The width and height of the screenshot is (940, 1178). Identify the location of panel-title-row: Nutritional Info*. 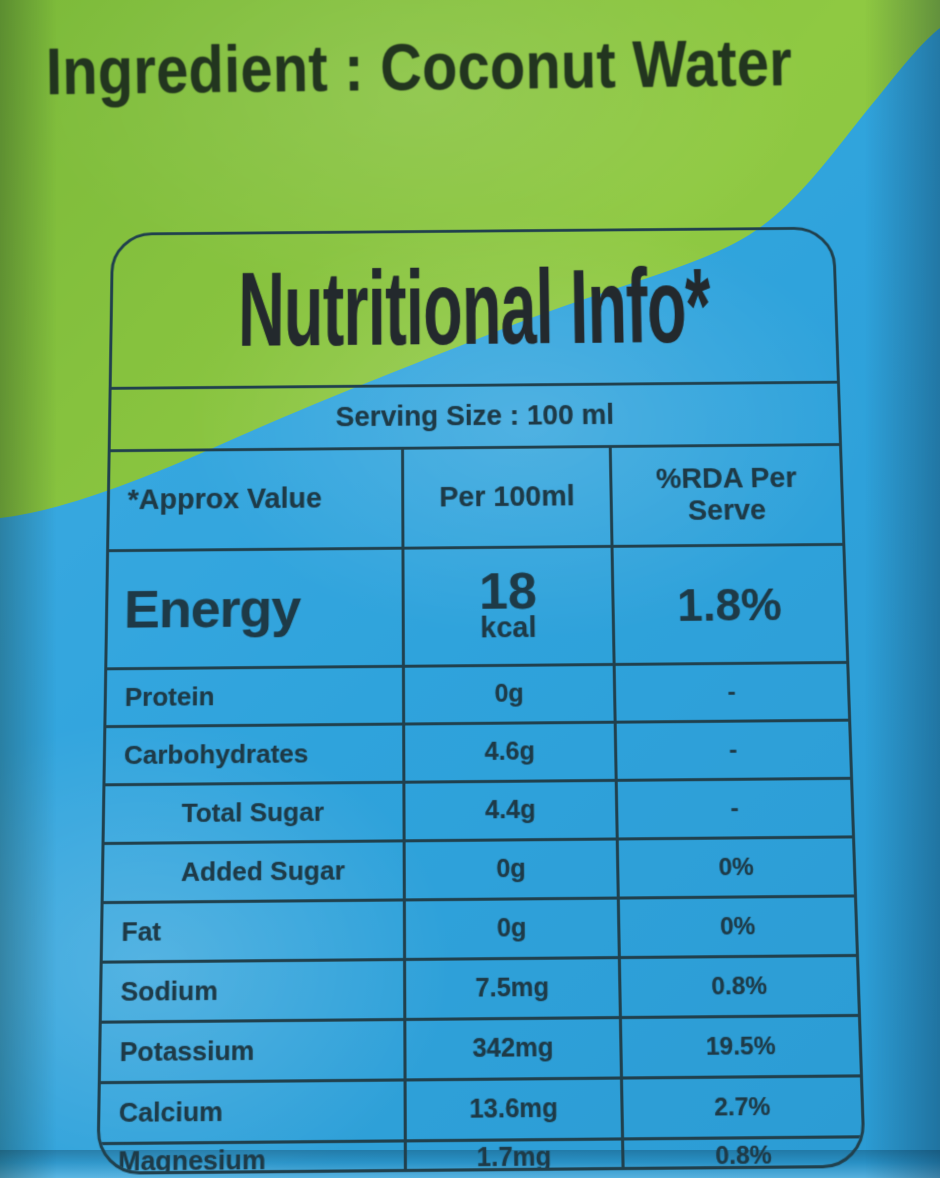
(474, 307).